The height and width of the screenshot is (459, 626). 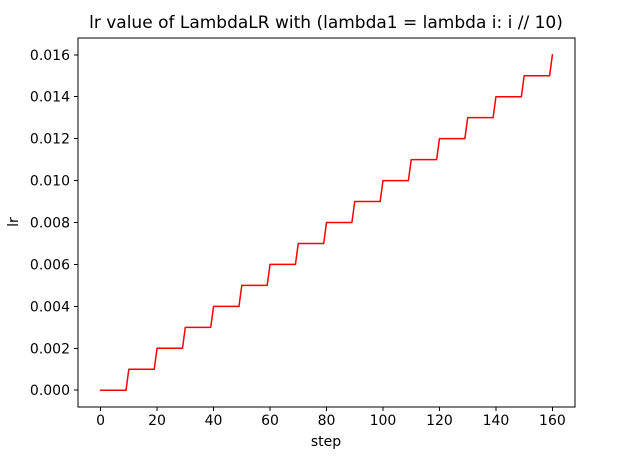 What do you see at coordinates (383, 421) in the screenshot?
I see `x-tick-label: 100` at bounding box center [383, 421].